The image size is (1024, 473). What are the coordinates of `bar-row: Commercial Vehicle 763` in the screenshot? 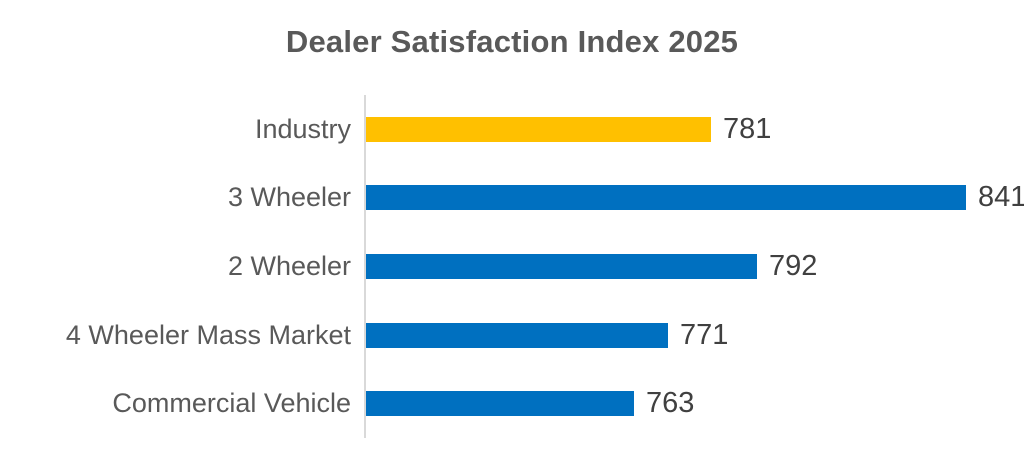 It's located at (512, 403).